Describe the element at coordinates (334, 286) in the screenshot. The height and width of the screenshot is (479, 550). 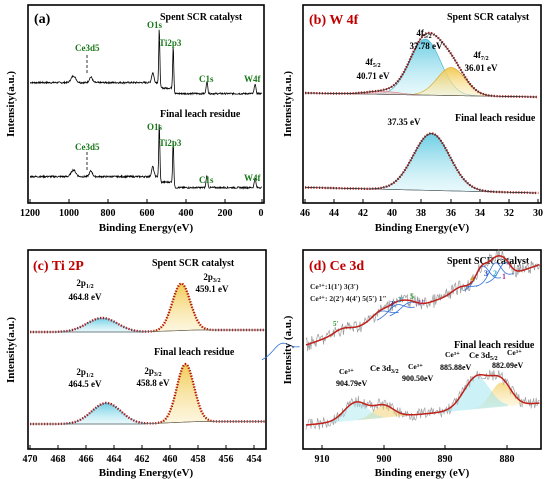
I see `panel-d-legend-ce3: Ce³⁺:1(1′) 3(3′)` at that location.